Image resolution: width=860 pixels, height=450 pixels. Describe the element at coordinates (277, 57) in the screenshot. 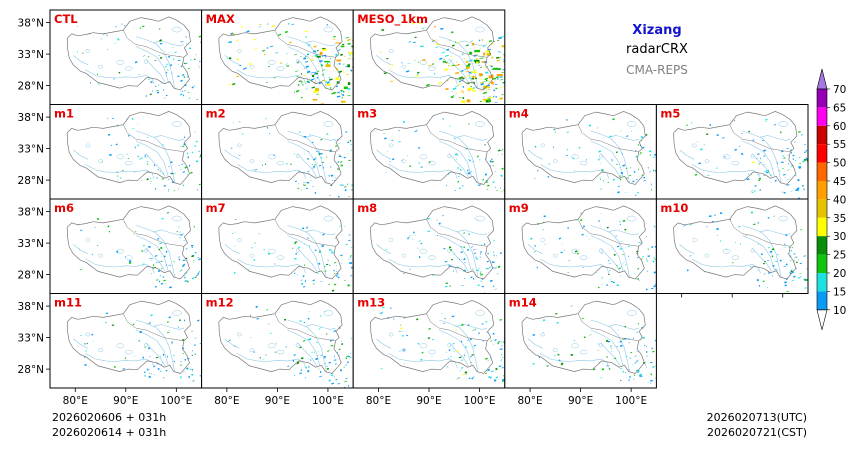

I see `panel-MAX: MAX` at that location.